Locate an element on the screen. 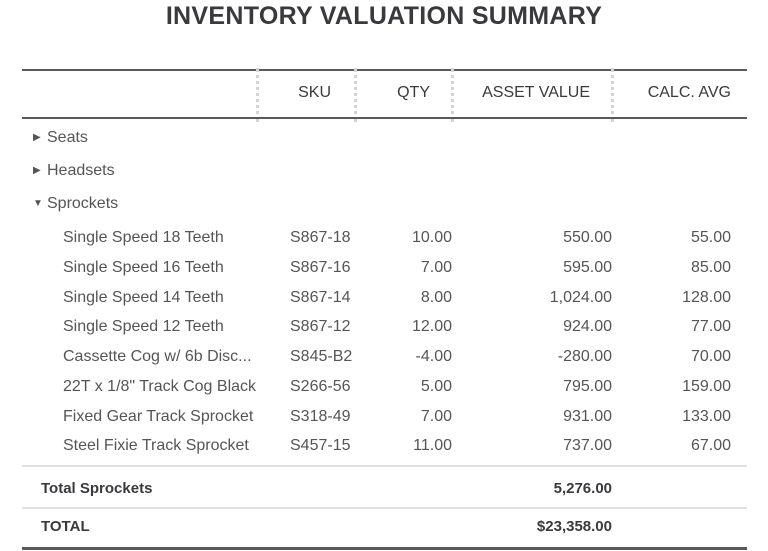  group-label: Headsets is located at coordinates (81, 170).